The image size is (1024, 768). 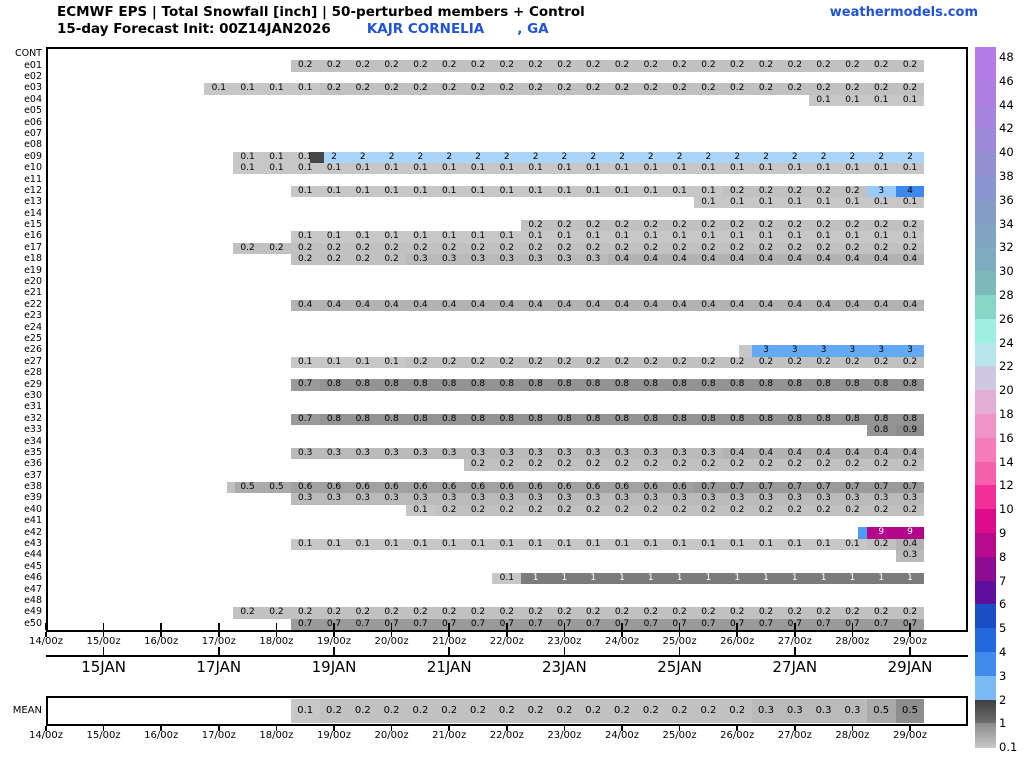 I want to click on row-label: e36, so click(x=33, y=464).